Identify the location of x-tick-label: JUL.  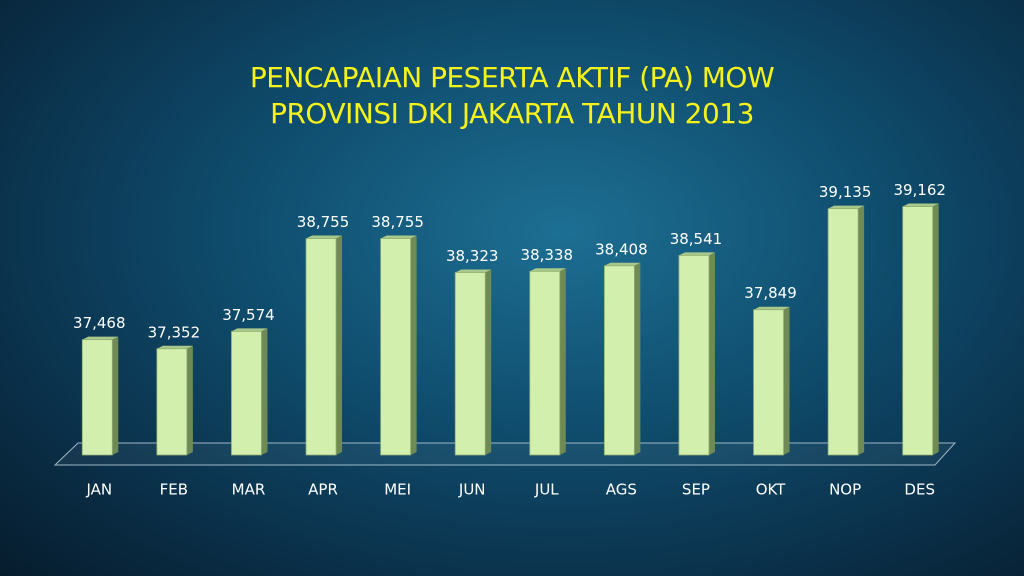
(546, 490).